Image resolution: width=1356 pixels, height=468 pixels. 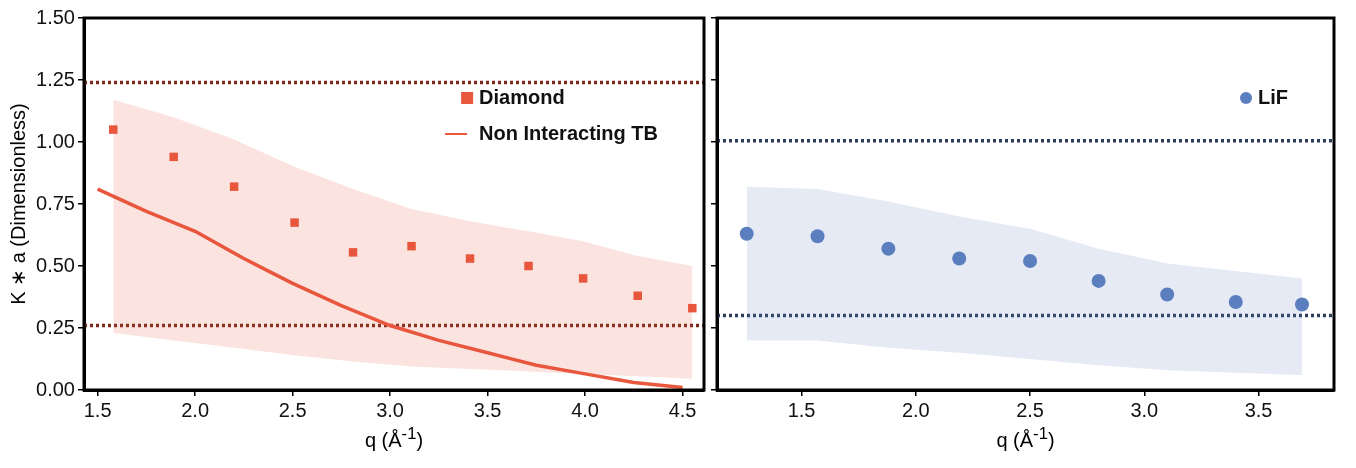 I want to click on x-tick-label: 4.0, so click(x=585, y=409).